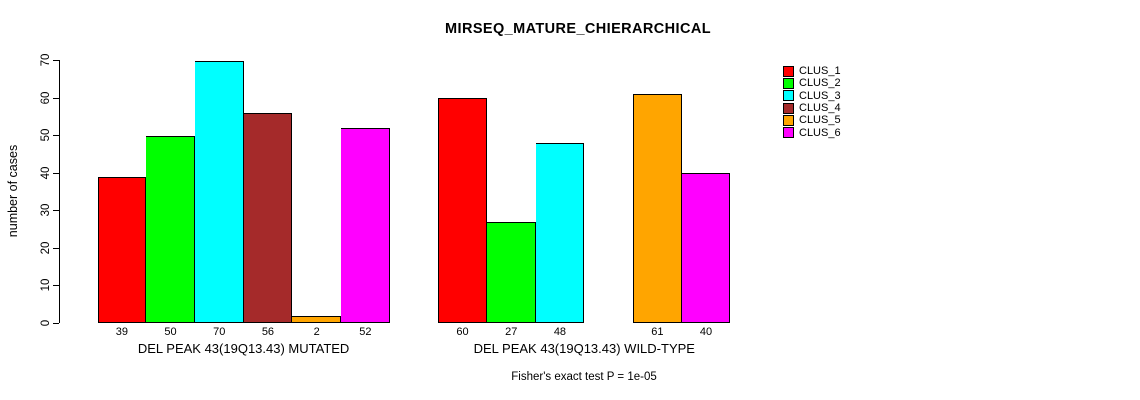  What do you see at coordinates (13, 191) in the screenshot?
I see `y-axis-label: number of cases` at bounding box center [13, 191].